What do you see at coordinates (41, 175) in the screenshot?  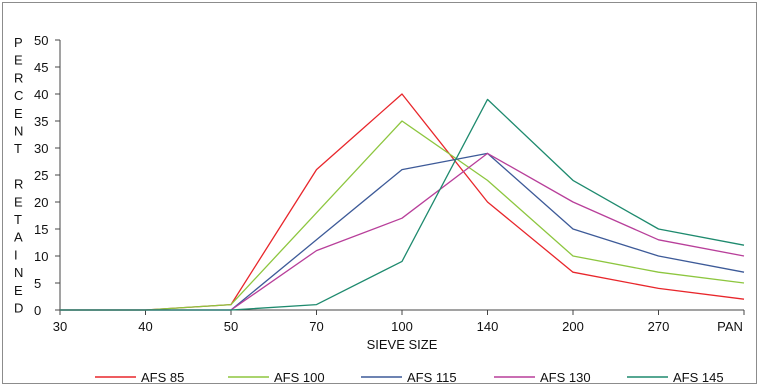 I see `y-tick-label: 25` at bounding box center [41, 175].